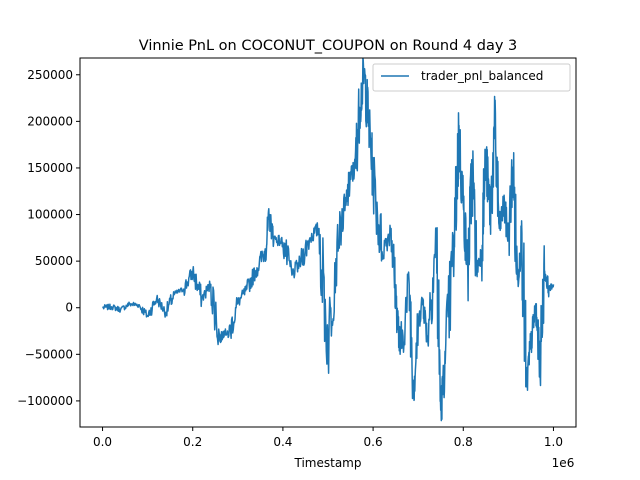 Image resolution: width=640 pixels, height=480 pixels. What do you see at coordinates (328, 438) in the screenshot?
I see `x-axis: 0.0 0.2 0.4 0.6 0.8 1.0` at bounding box center [328, 438].